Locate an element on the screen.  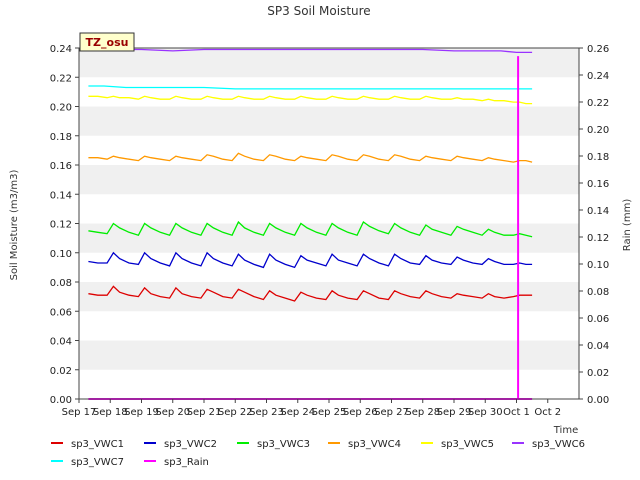
y-tick-label: 0.22 is located at coordinates (61, 78).